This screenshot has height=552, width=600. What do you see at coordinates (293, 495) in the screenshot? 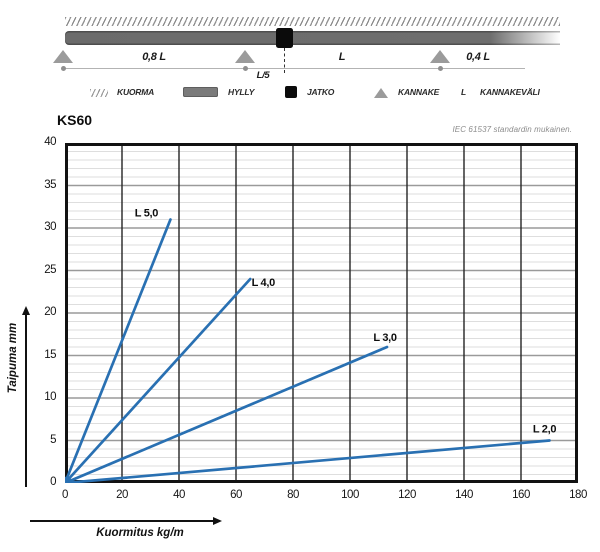
I see `x-tick-label: 80` at bounding box center [293, 495].